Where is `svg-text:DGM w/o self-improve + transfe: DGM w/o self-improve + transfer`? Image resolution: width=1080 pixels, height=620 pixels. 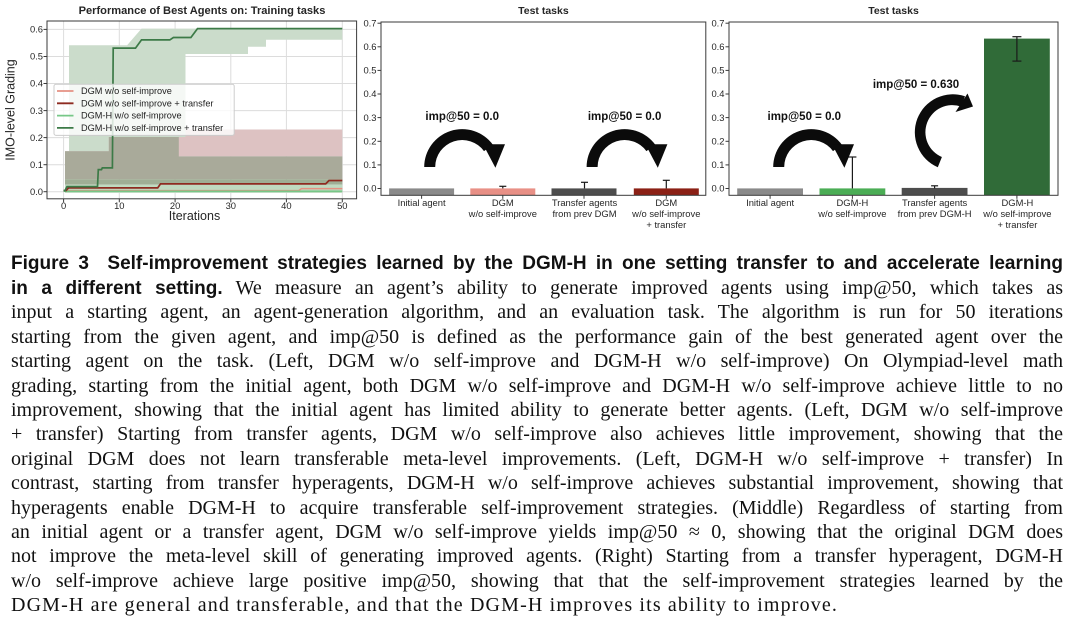
svg-text:DGM w/o self-improve + transfe: DGM w/o self-improve + transfer is located at coordinates (147, 103).